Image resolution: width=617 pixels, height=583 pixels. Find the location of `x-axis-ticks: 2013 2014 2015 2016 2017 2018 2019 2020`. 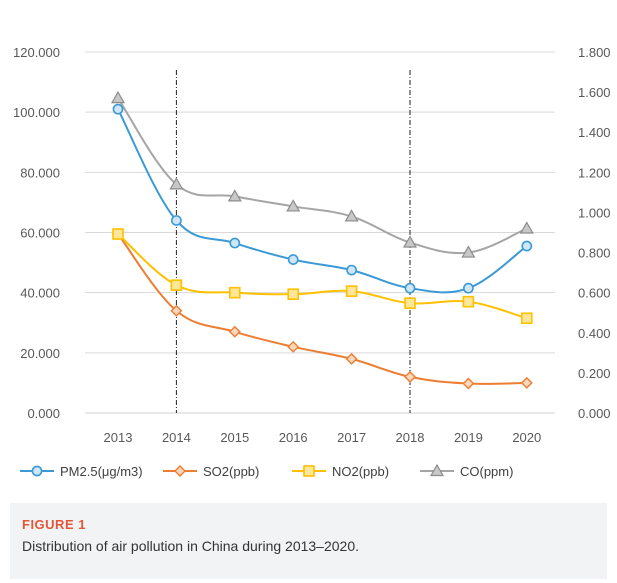

x-axis-ticks: 2013 2014 2015 2016 2017 2018 2019 2020 is located at coordinates (323, 437).